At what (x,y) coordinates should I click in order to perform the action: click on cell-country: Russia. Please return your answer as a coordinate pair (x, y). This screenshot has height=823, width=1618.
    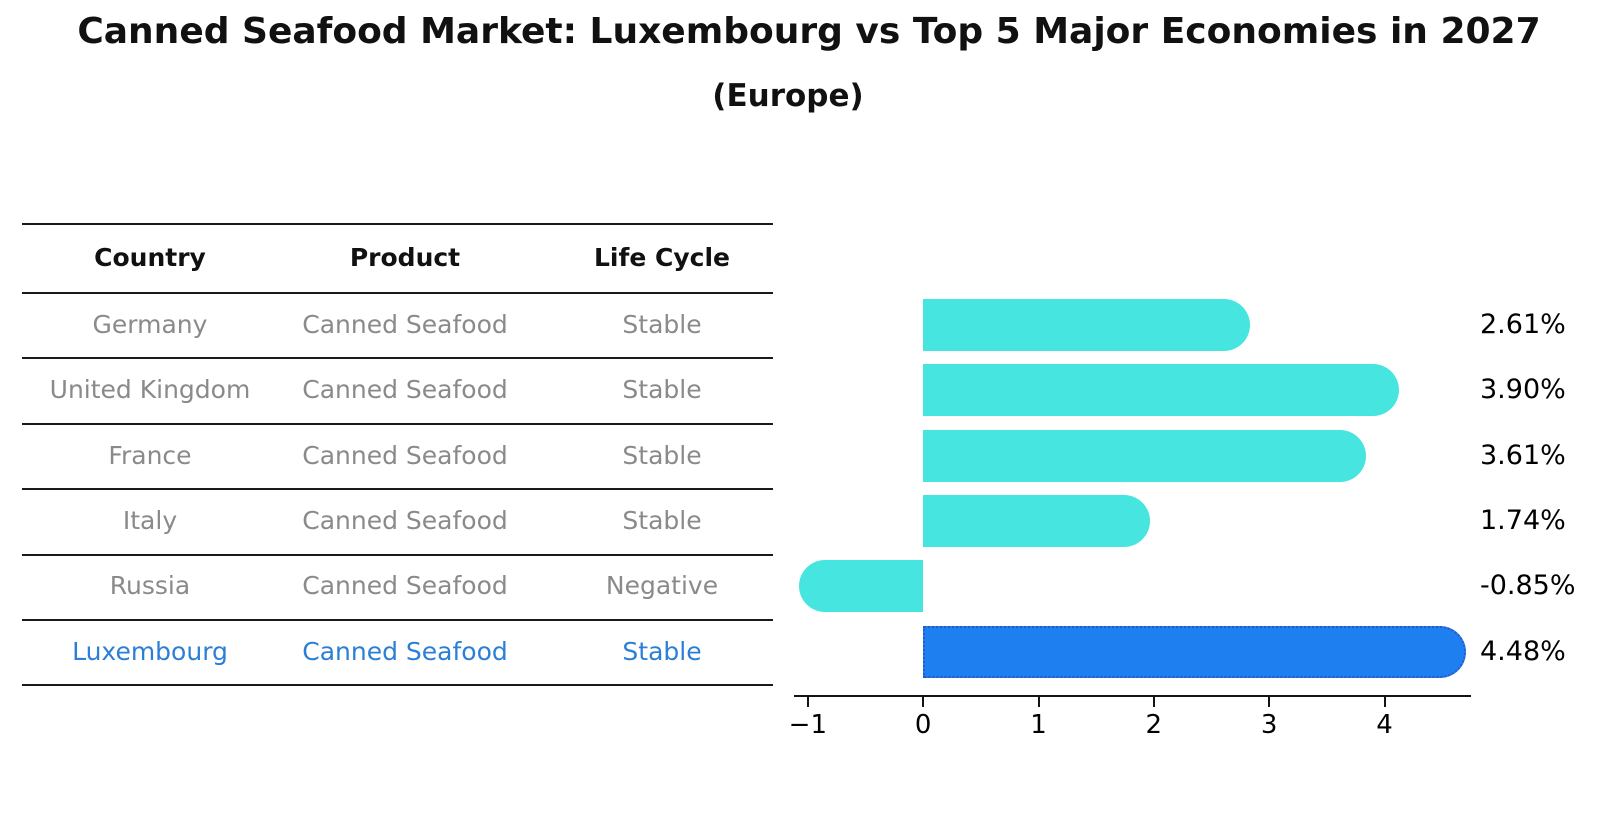
    Looking at the image, I should click on (150, 586).